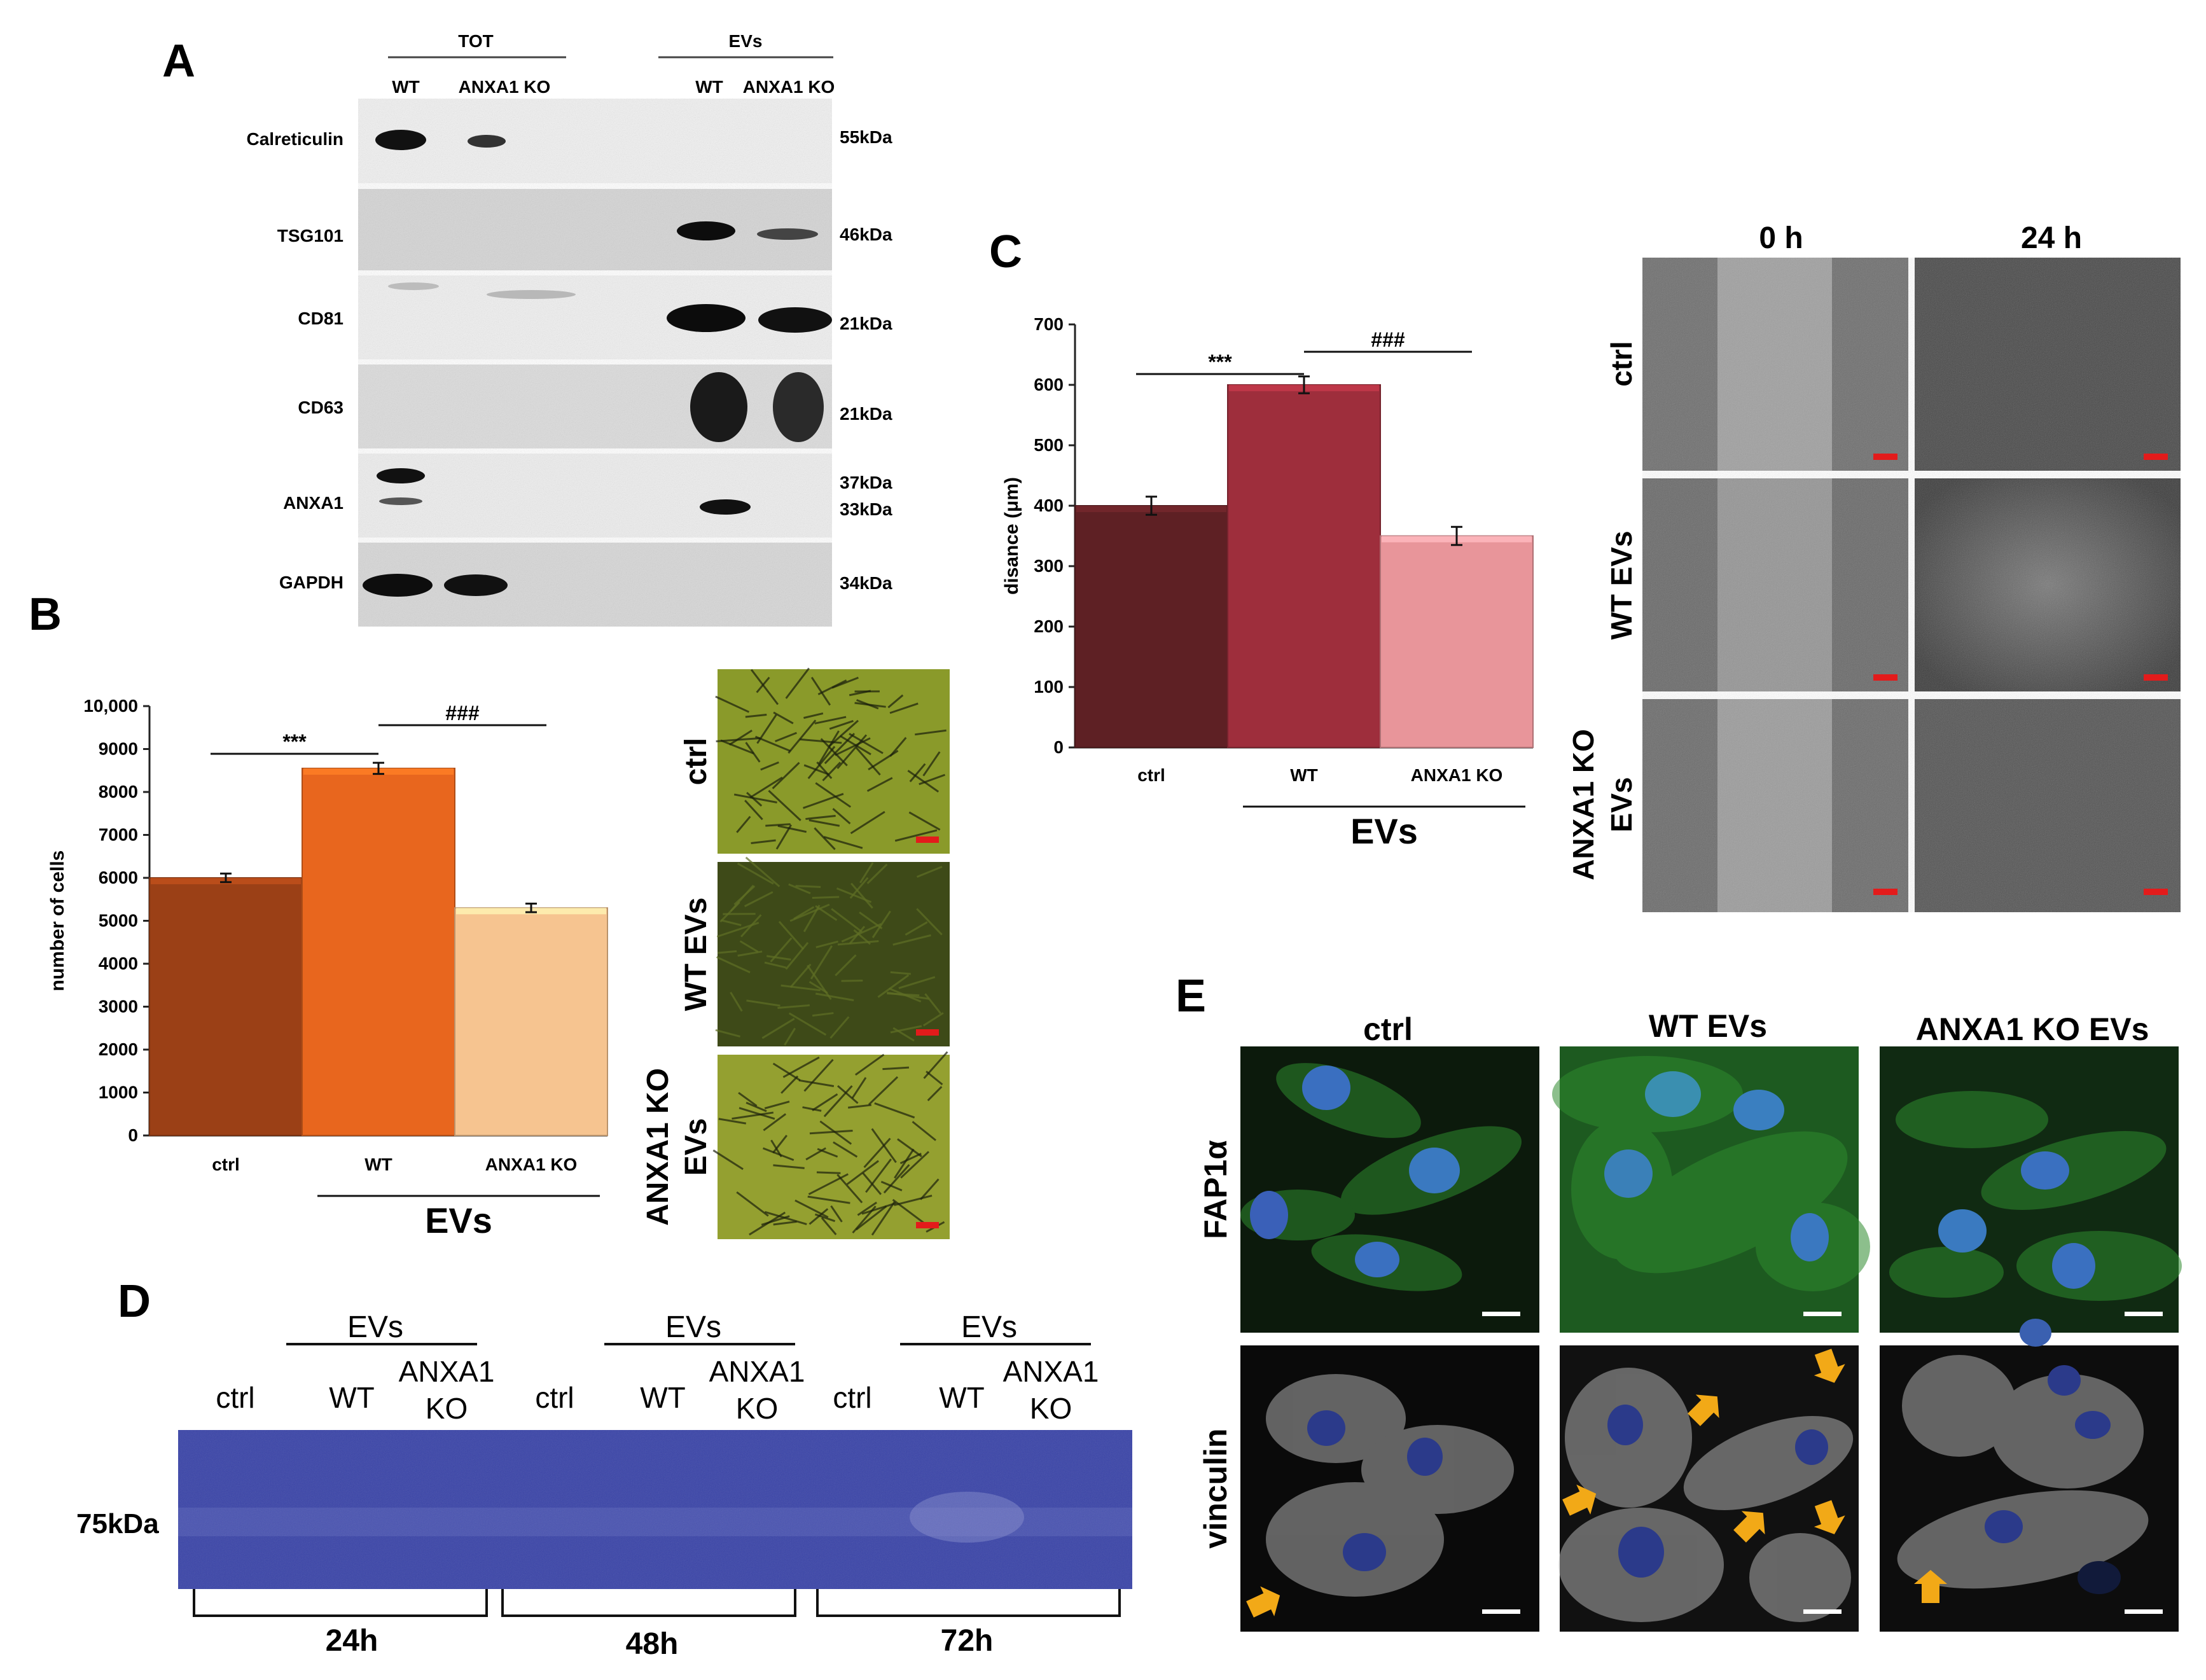 This screenshot has width=2206, height=1680. Describe the element at coordinates (968, 1602) in the screenshot. I see `d-timepoint-bracket-72h` at that location.